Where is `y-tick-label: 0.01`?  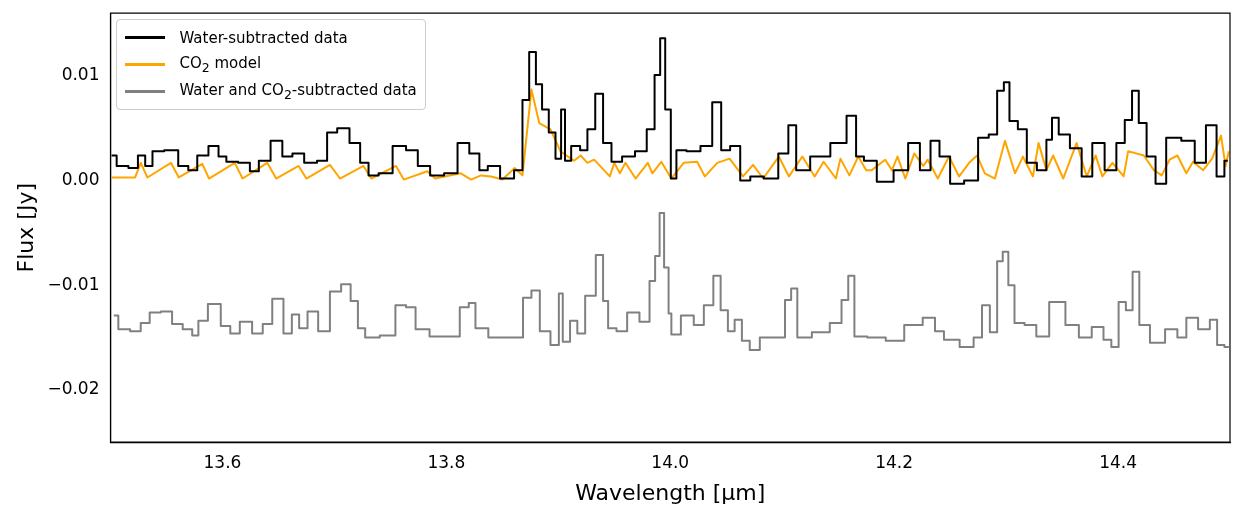
y-tick-label: 0.01 is located at coordinates (80, 74).